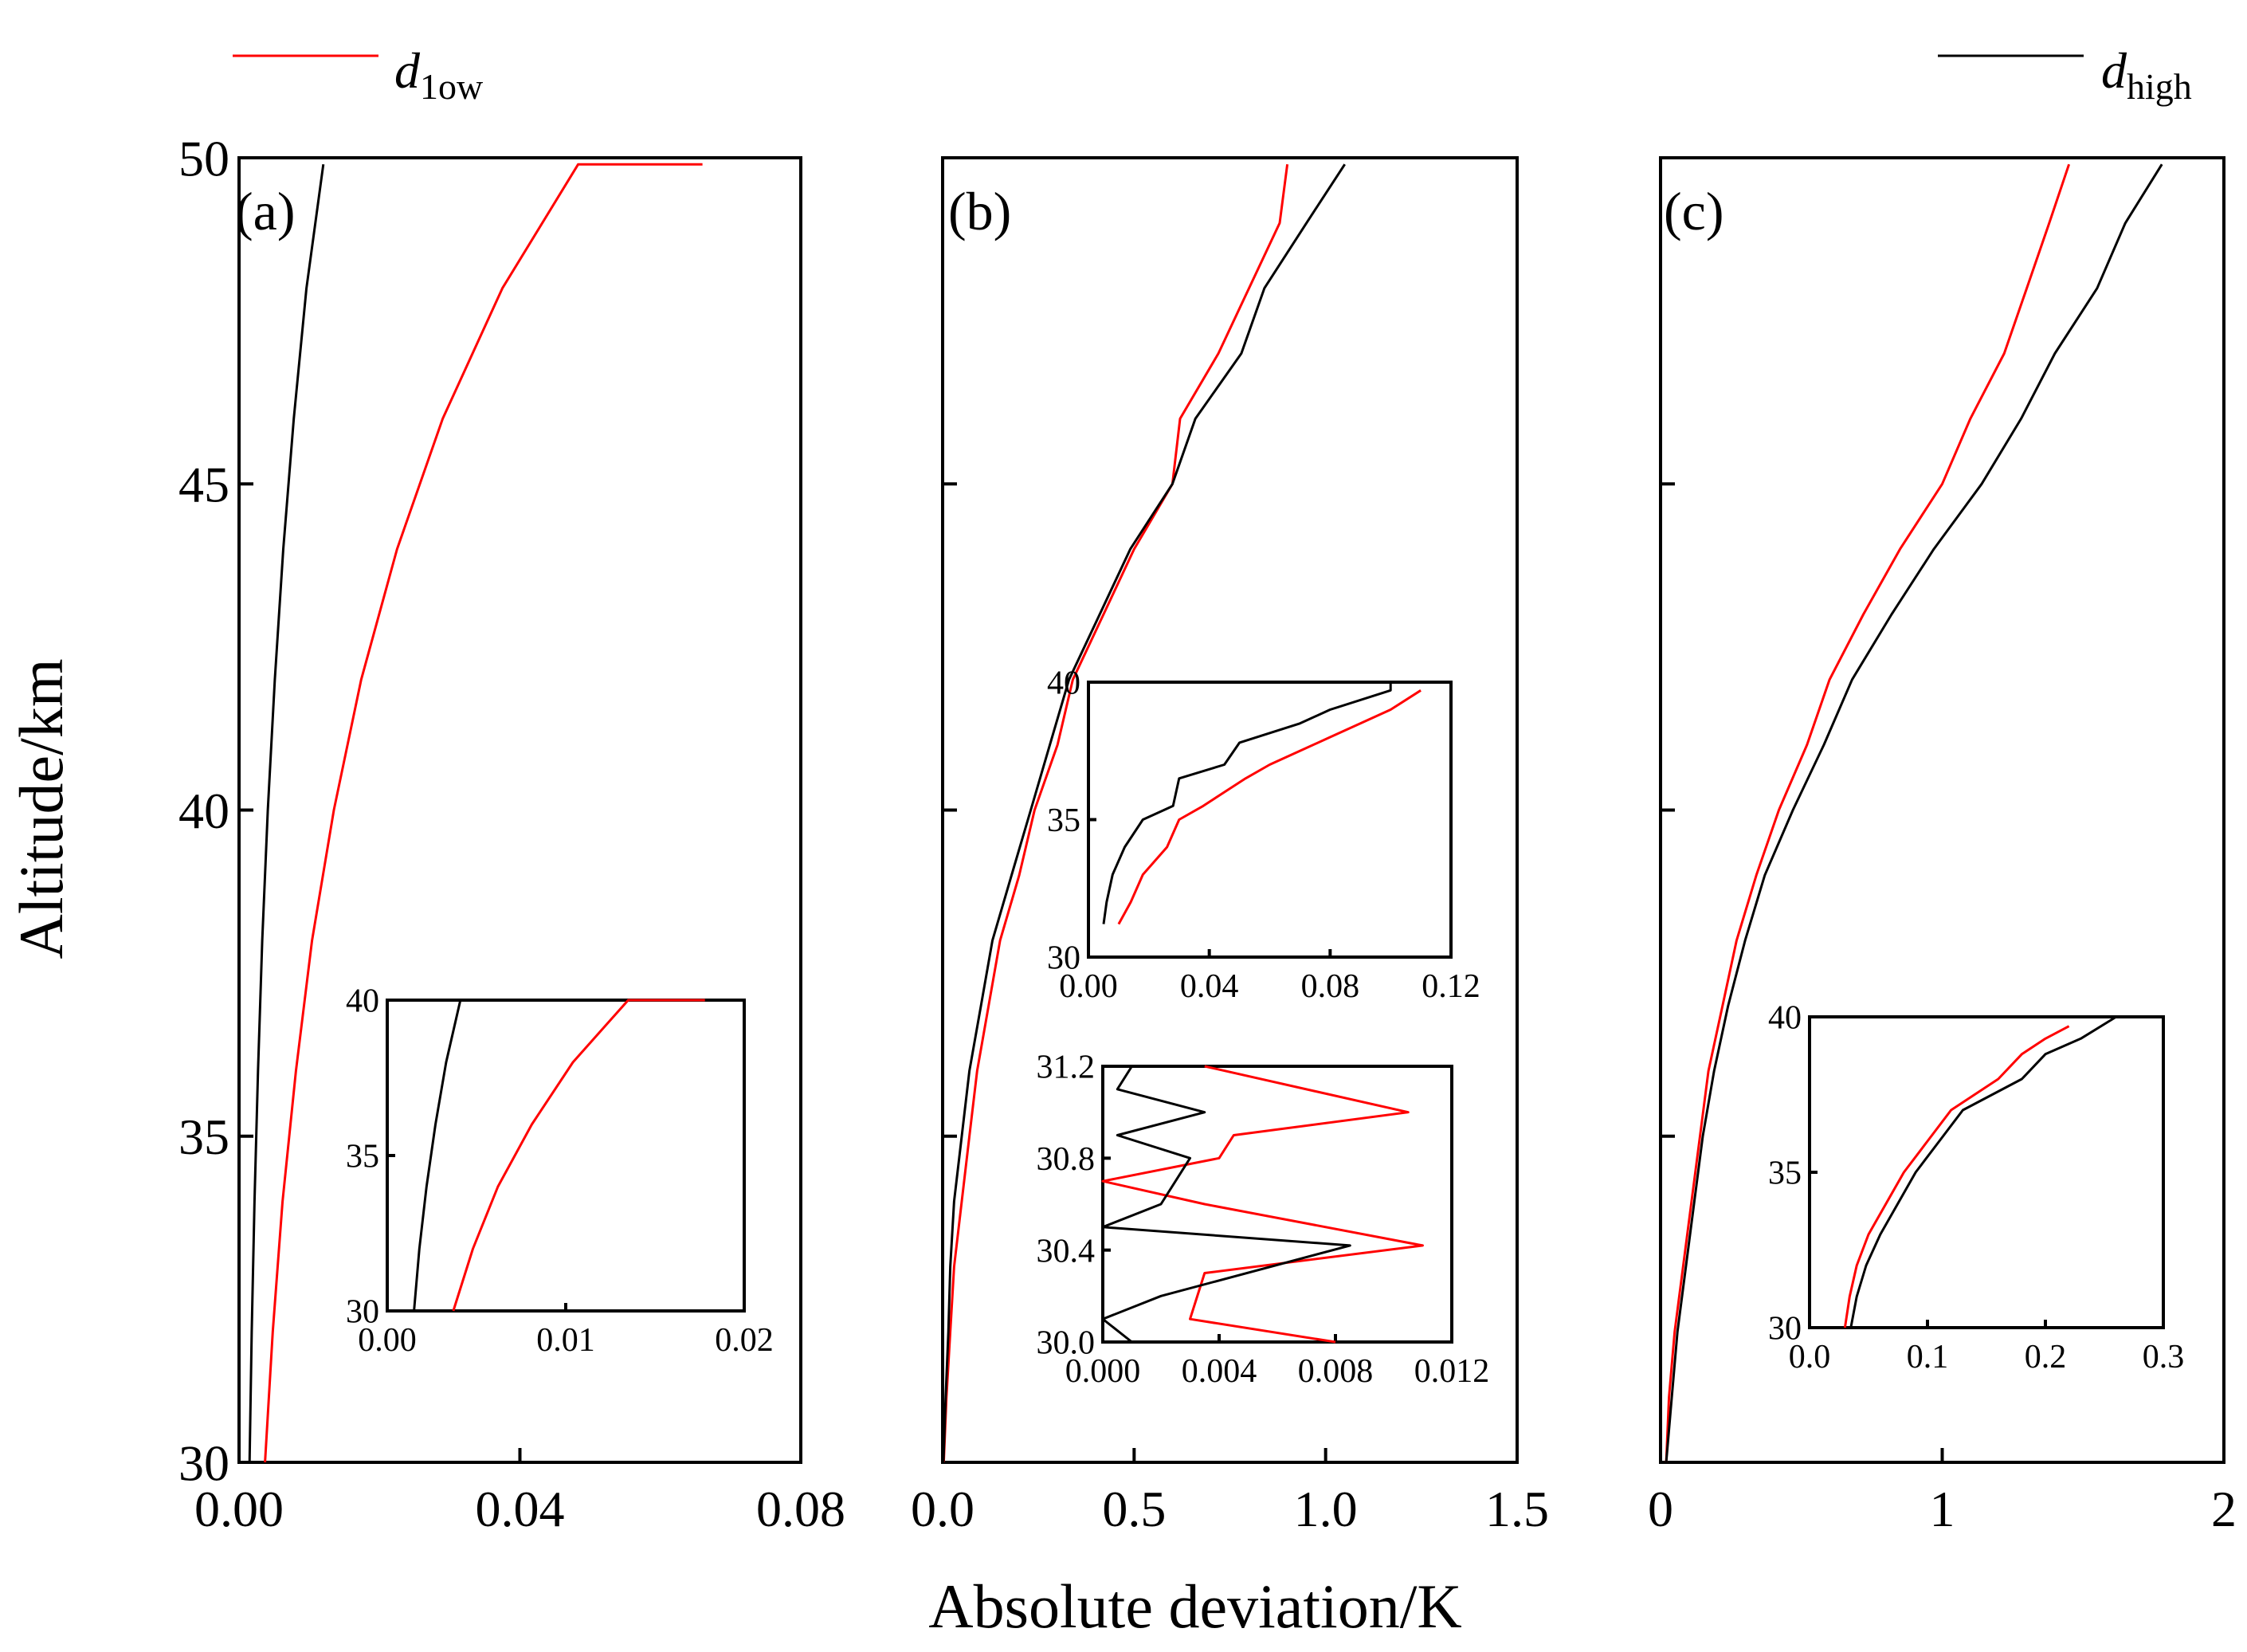  What do you see at coordinates (362, 1312) in the screenshot?
I see `inset-a-ytick-label: 30` at bounding box center [362, 1312].